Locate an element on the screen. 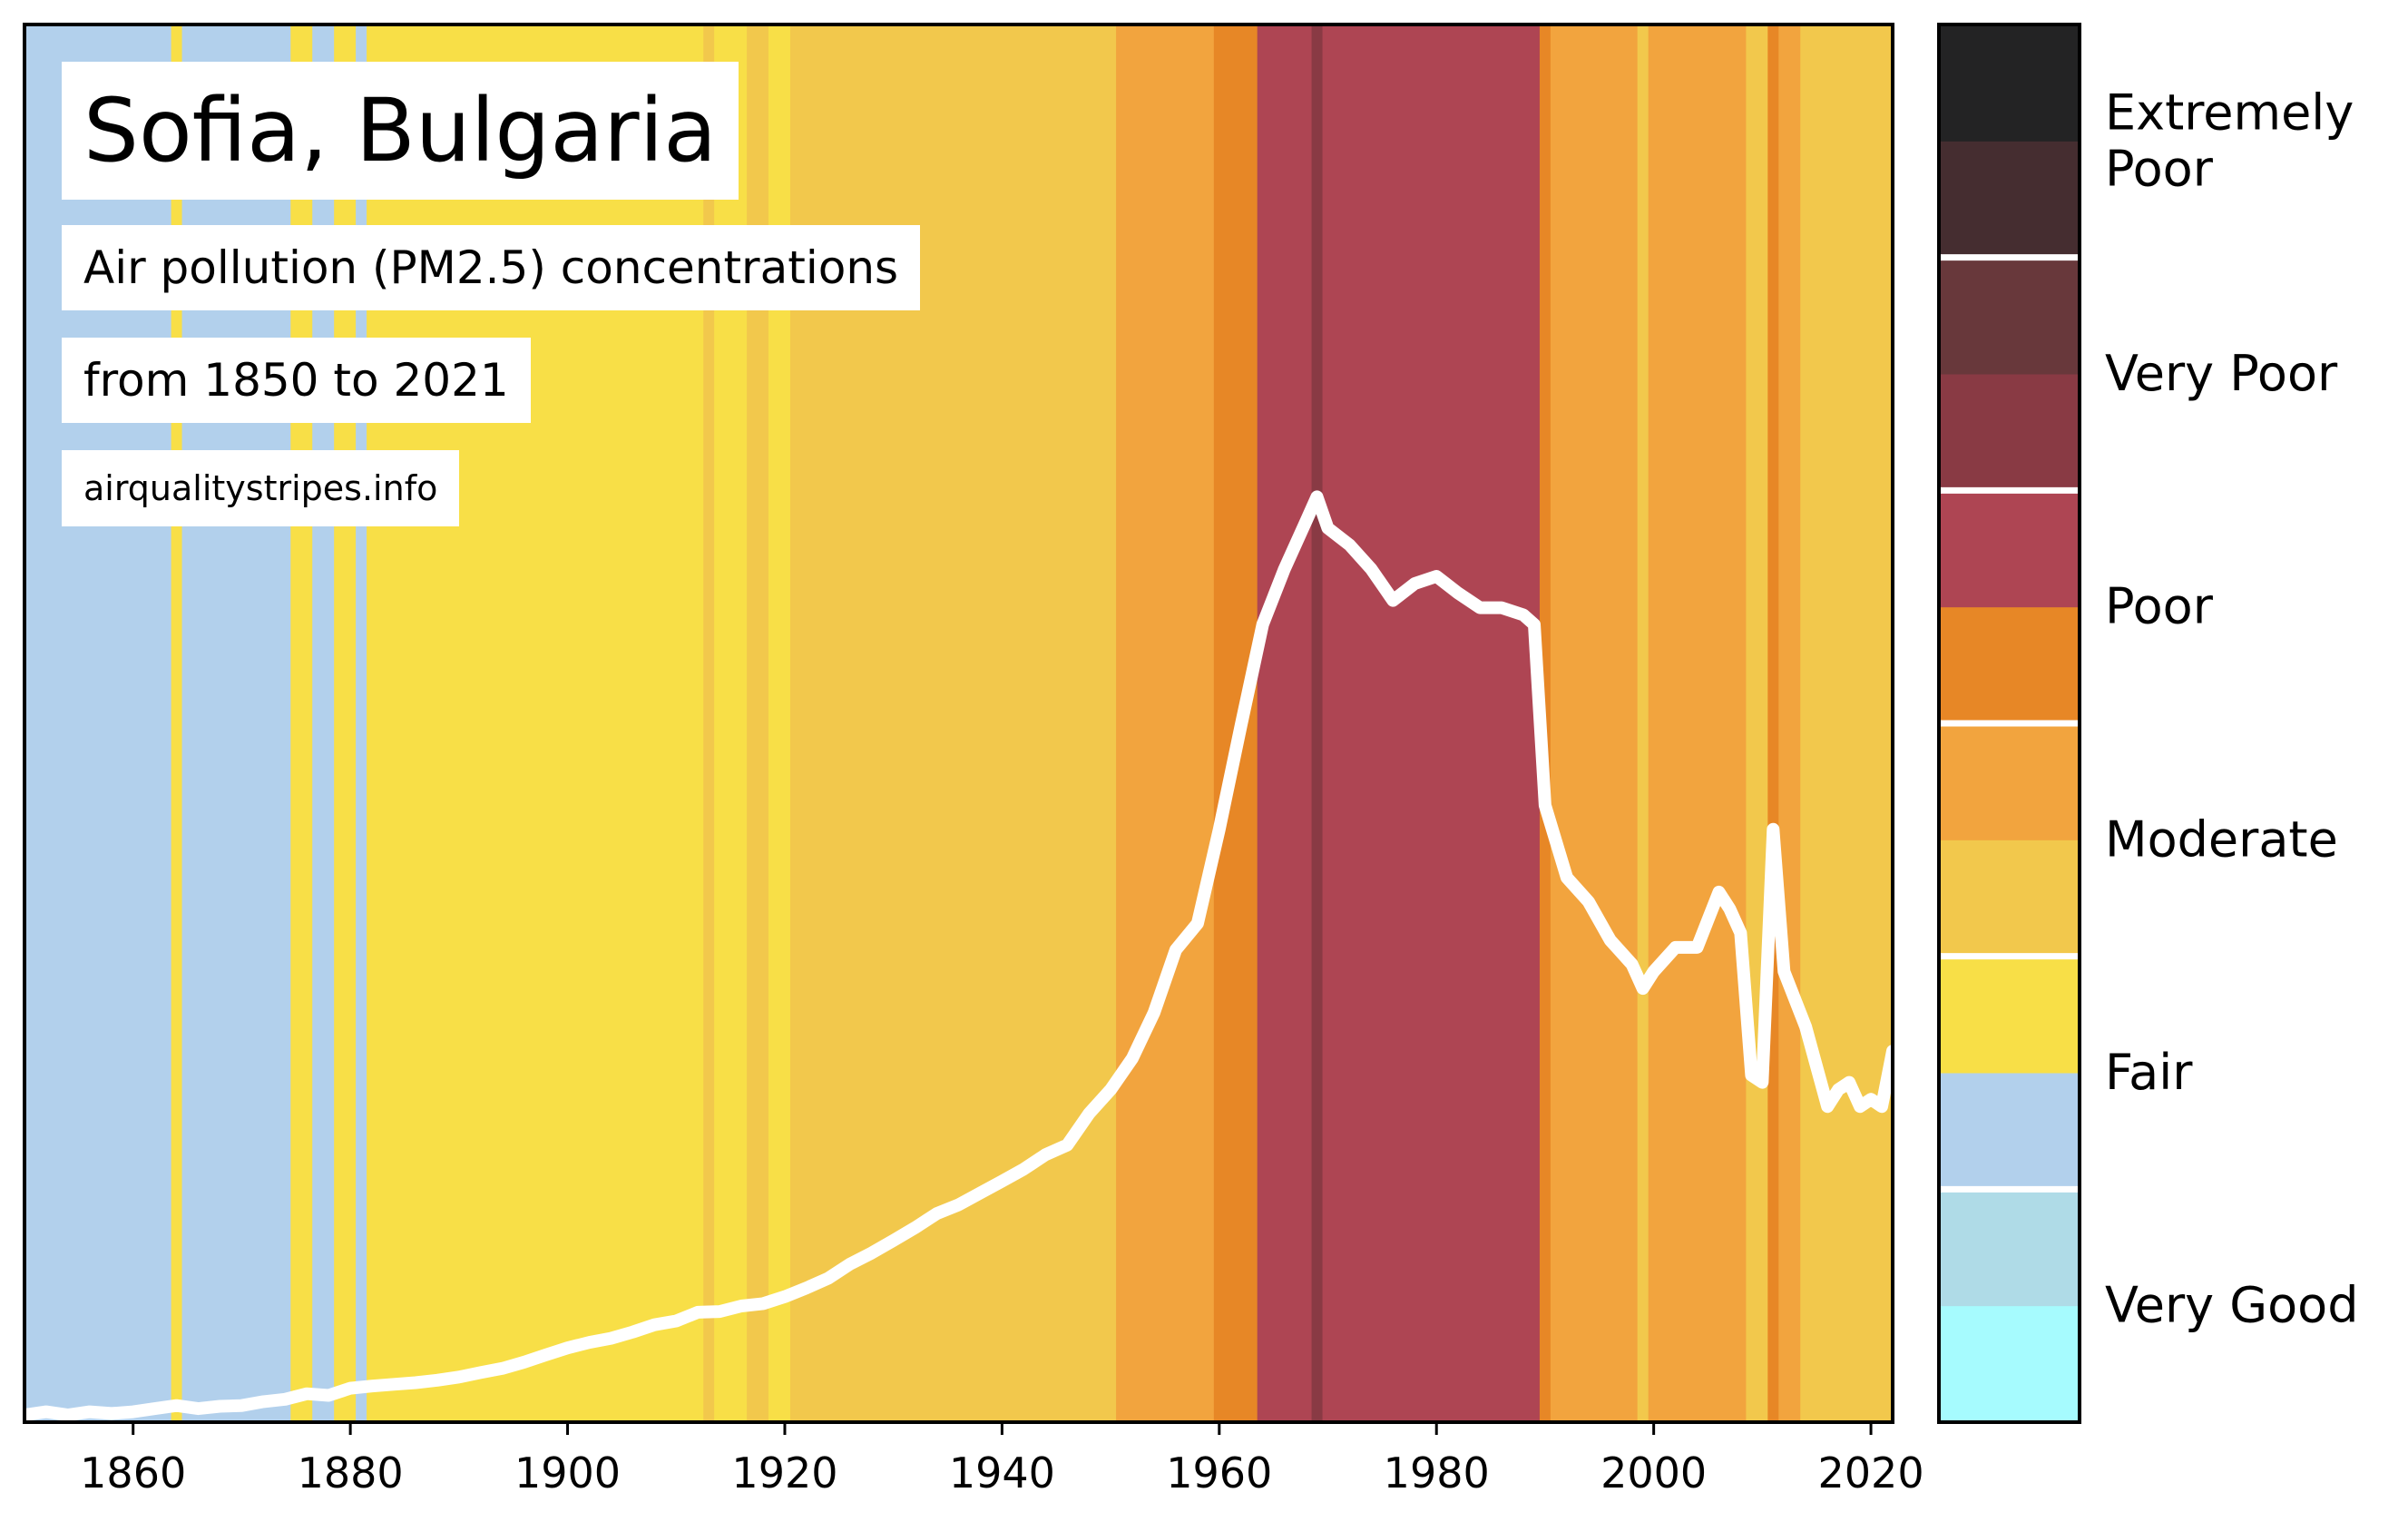  data-point-1924 is located at coordinates (828, 1278).